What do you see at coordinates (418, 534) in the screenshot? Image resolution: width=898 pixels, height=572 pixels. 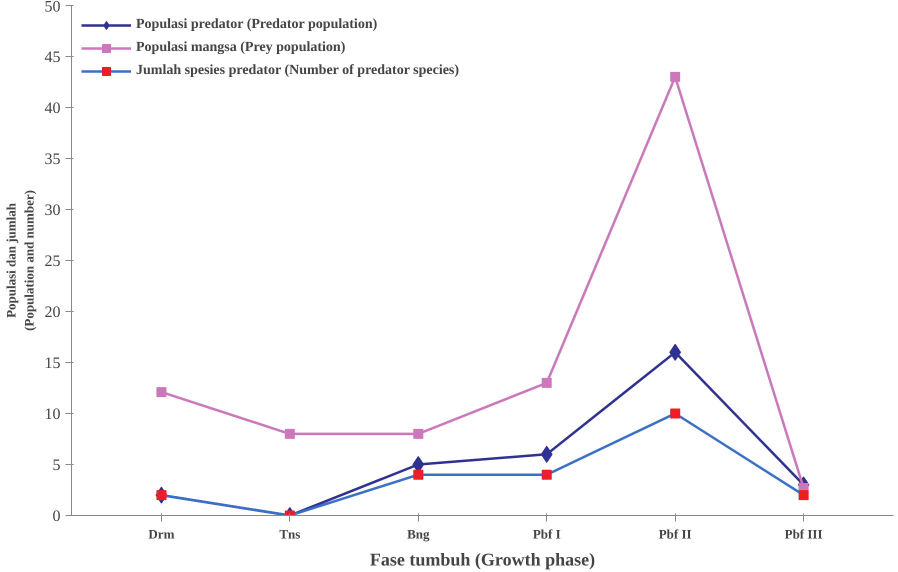 I see `x-tick-label: Bng` at bounding box center [418, 534].